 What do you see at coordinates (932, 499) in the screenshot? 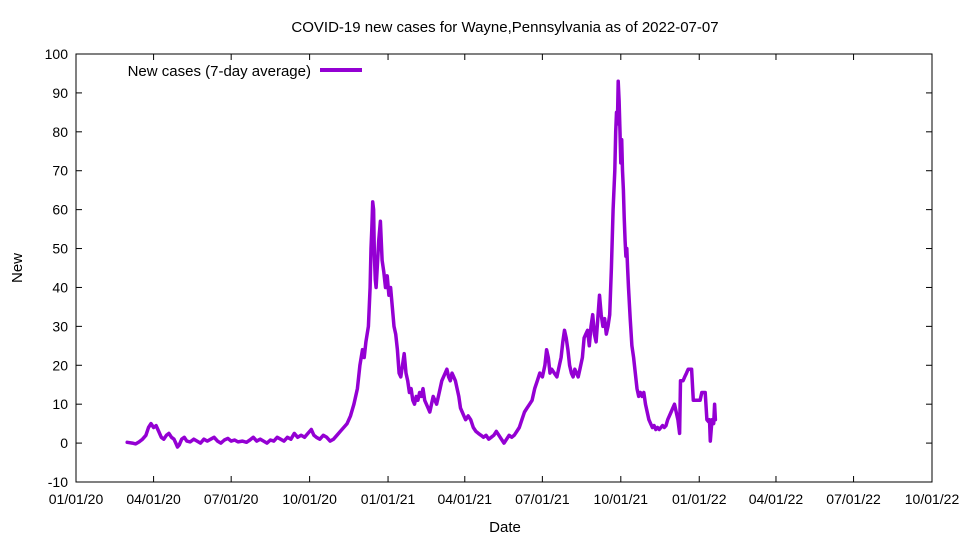
I see `x-tick-label: 10/01/22` at bounding box center [932, 499].